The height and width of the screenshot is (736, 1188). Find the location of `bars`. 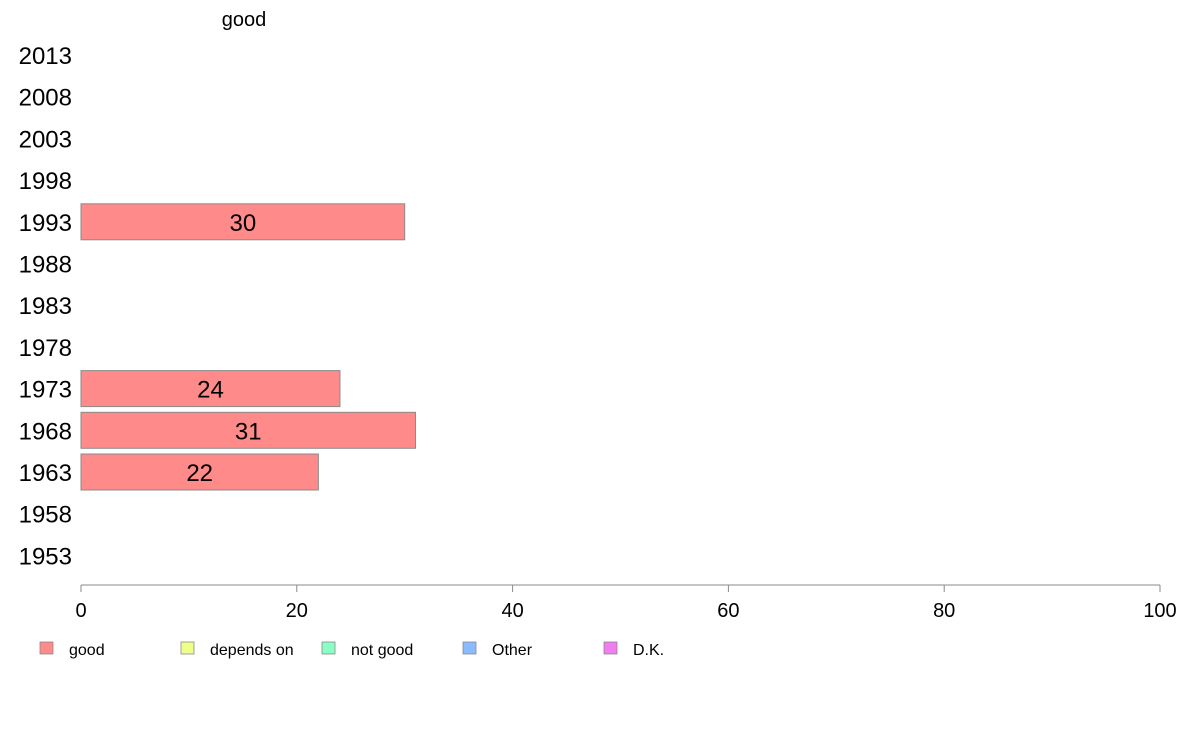

bars is located at coordinates (248, 347).